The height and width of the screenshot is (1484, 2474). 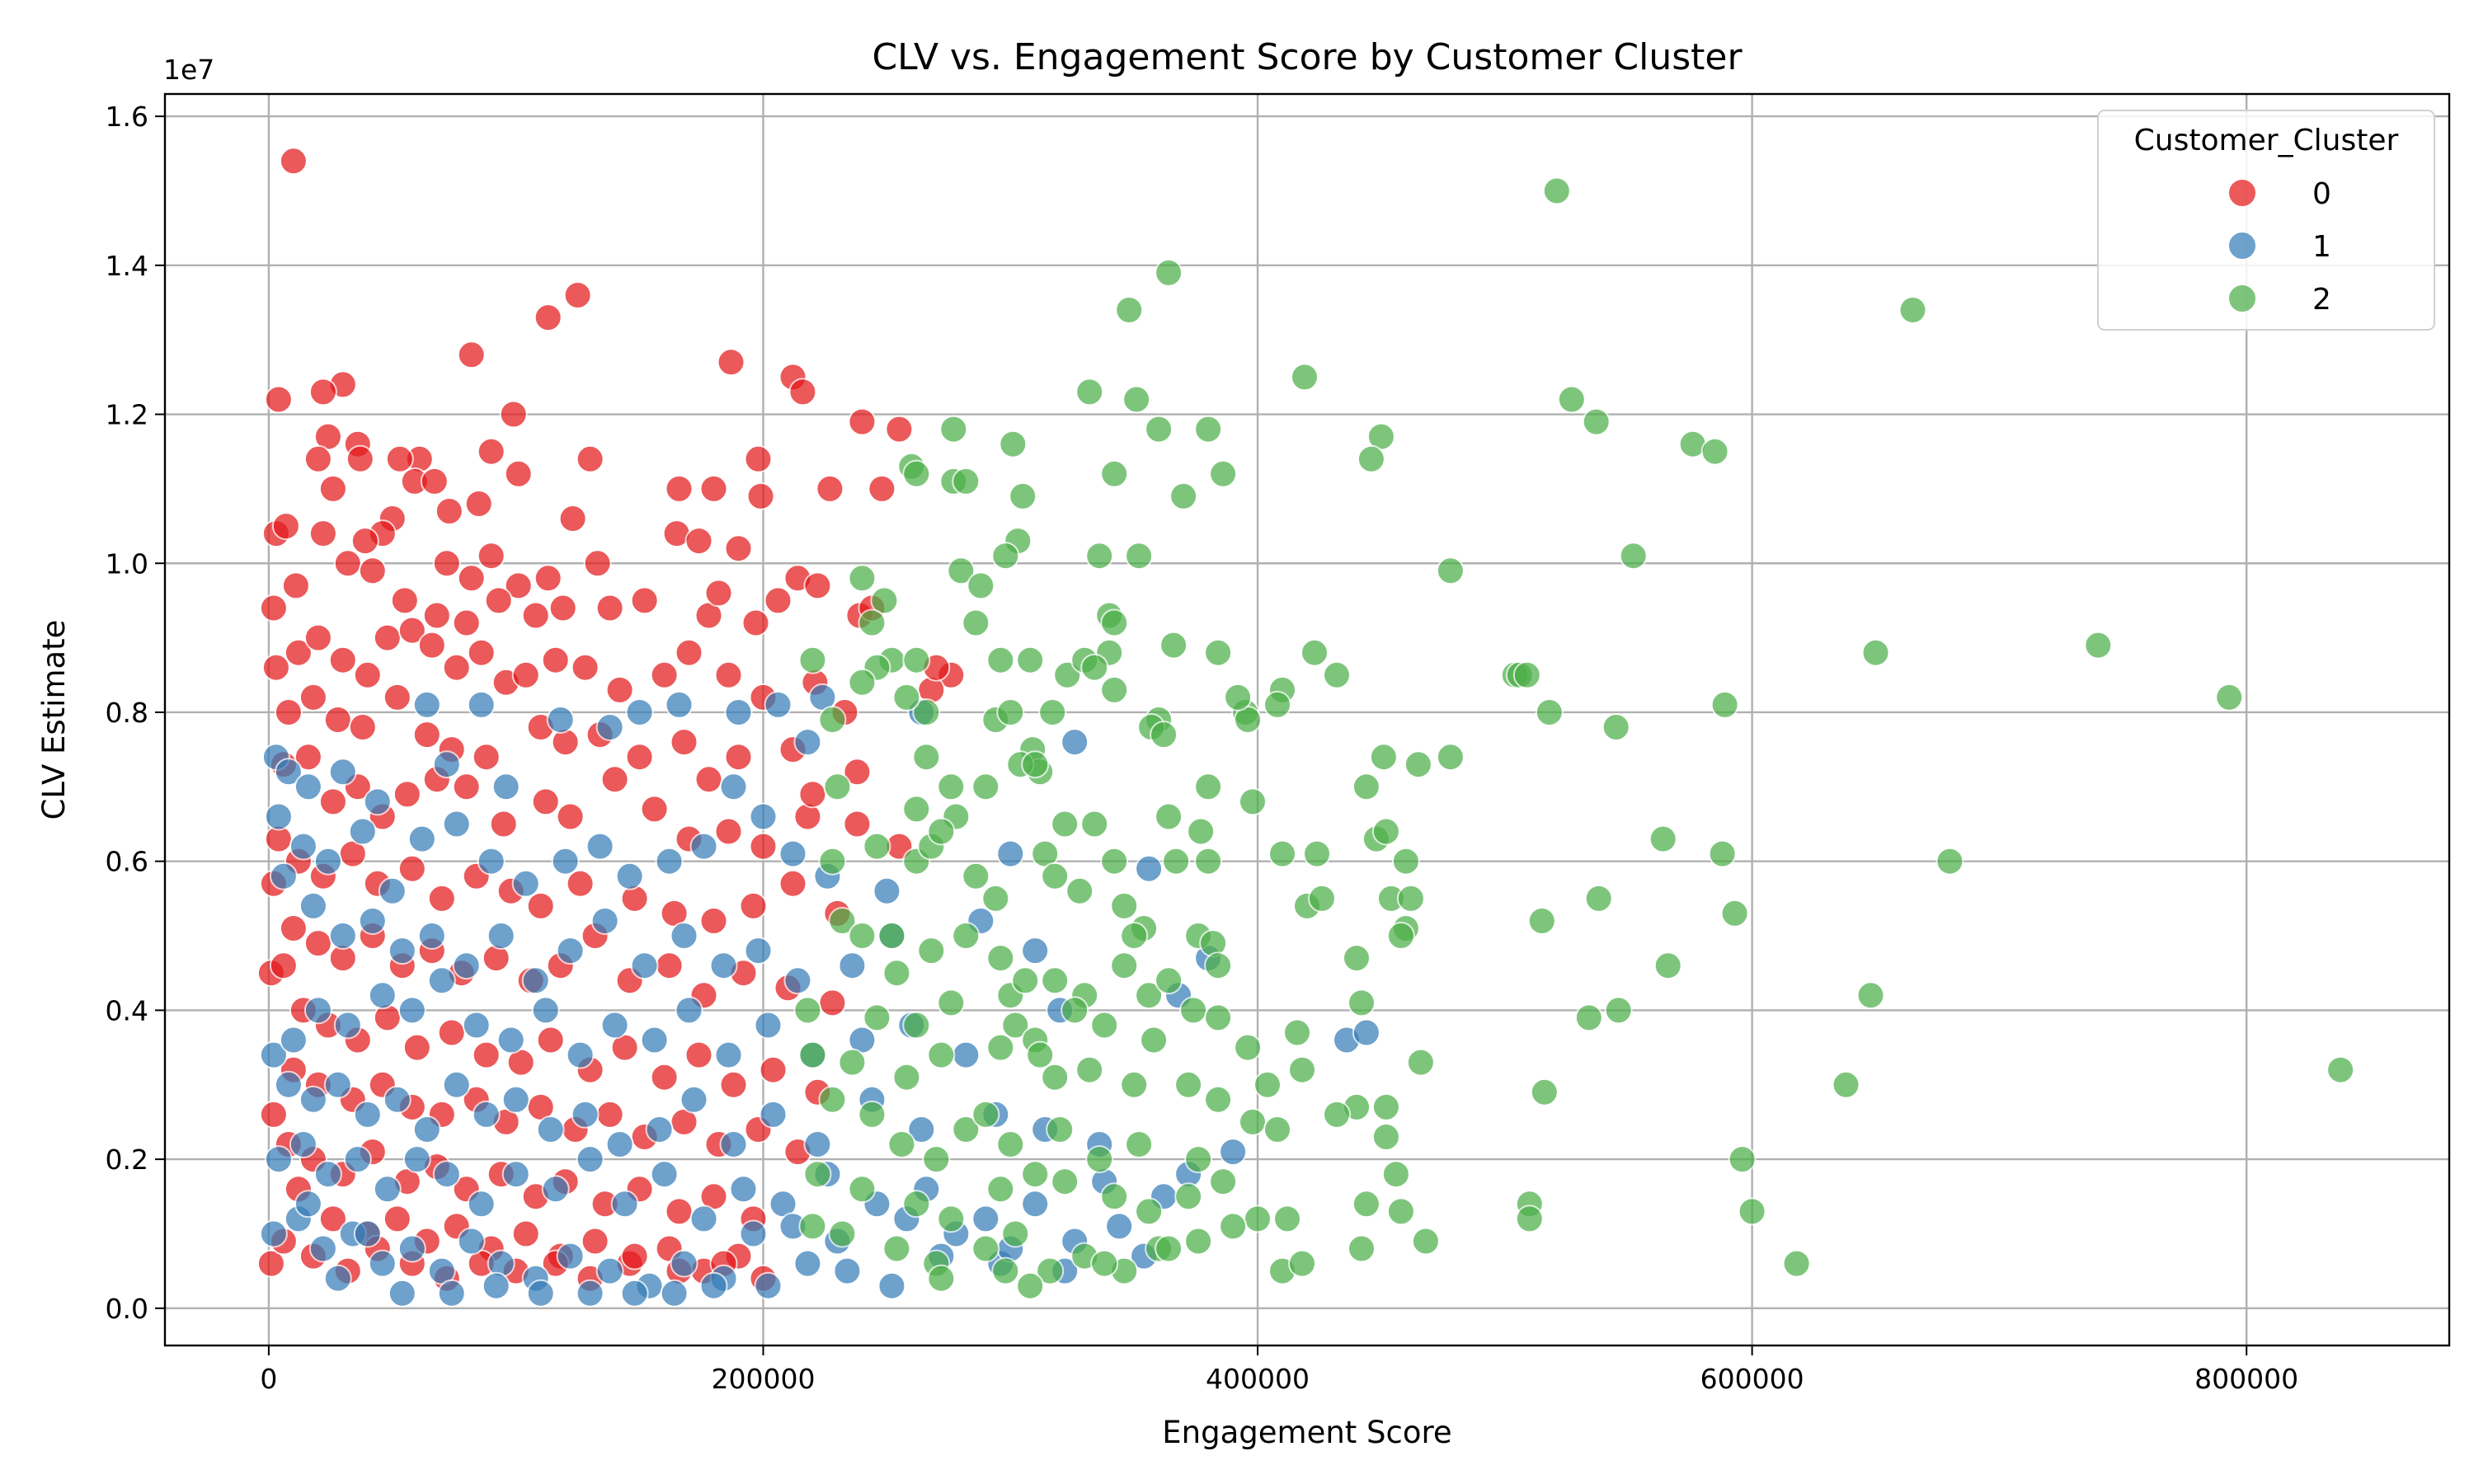 What do you see at coordinates (1258, 1379) in the screenshot?
I see `x-tick-label: 400000` at bounding box center [1258, 1379].